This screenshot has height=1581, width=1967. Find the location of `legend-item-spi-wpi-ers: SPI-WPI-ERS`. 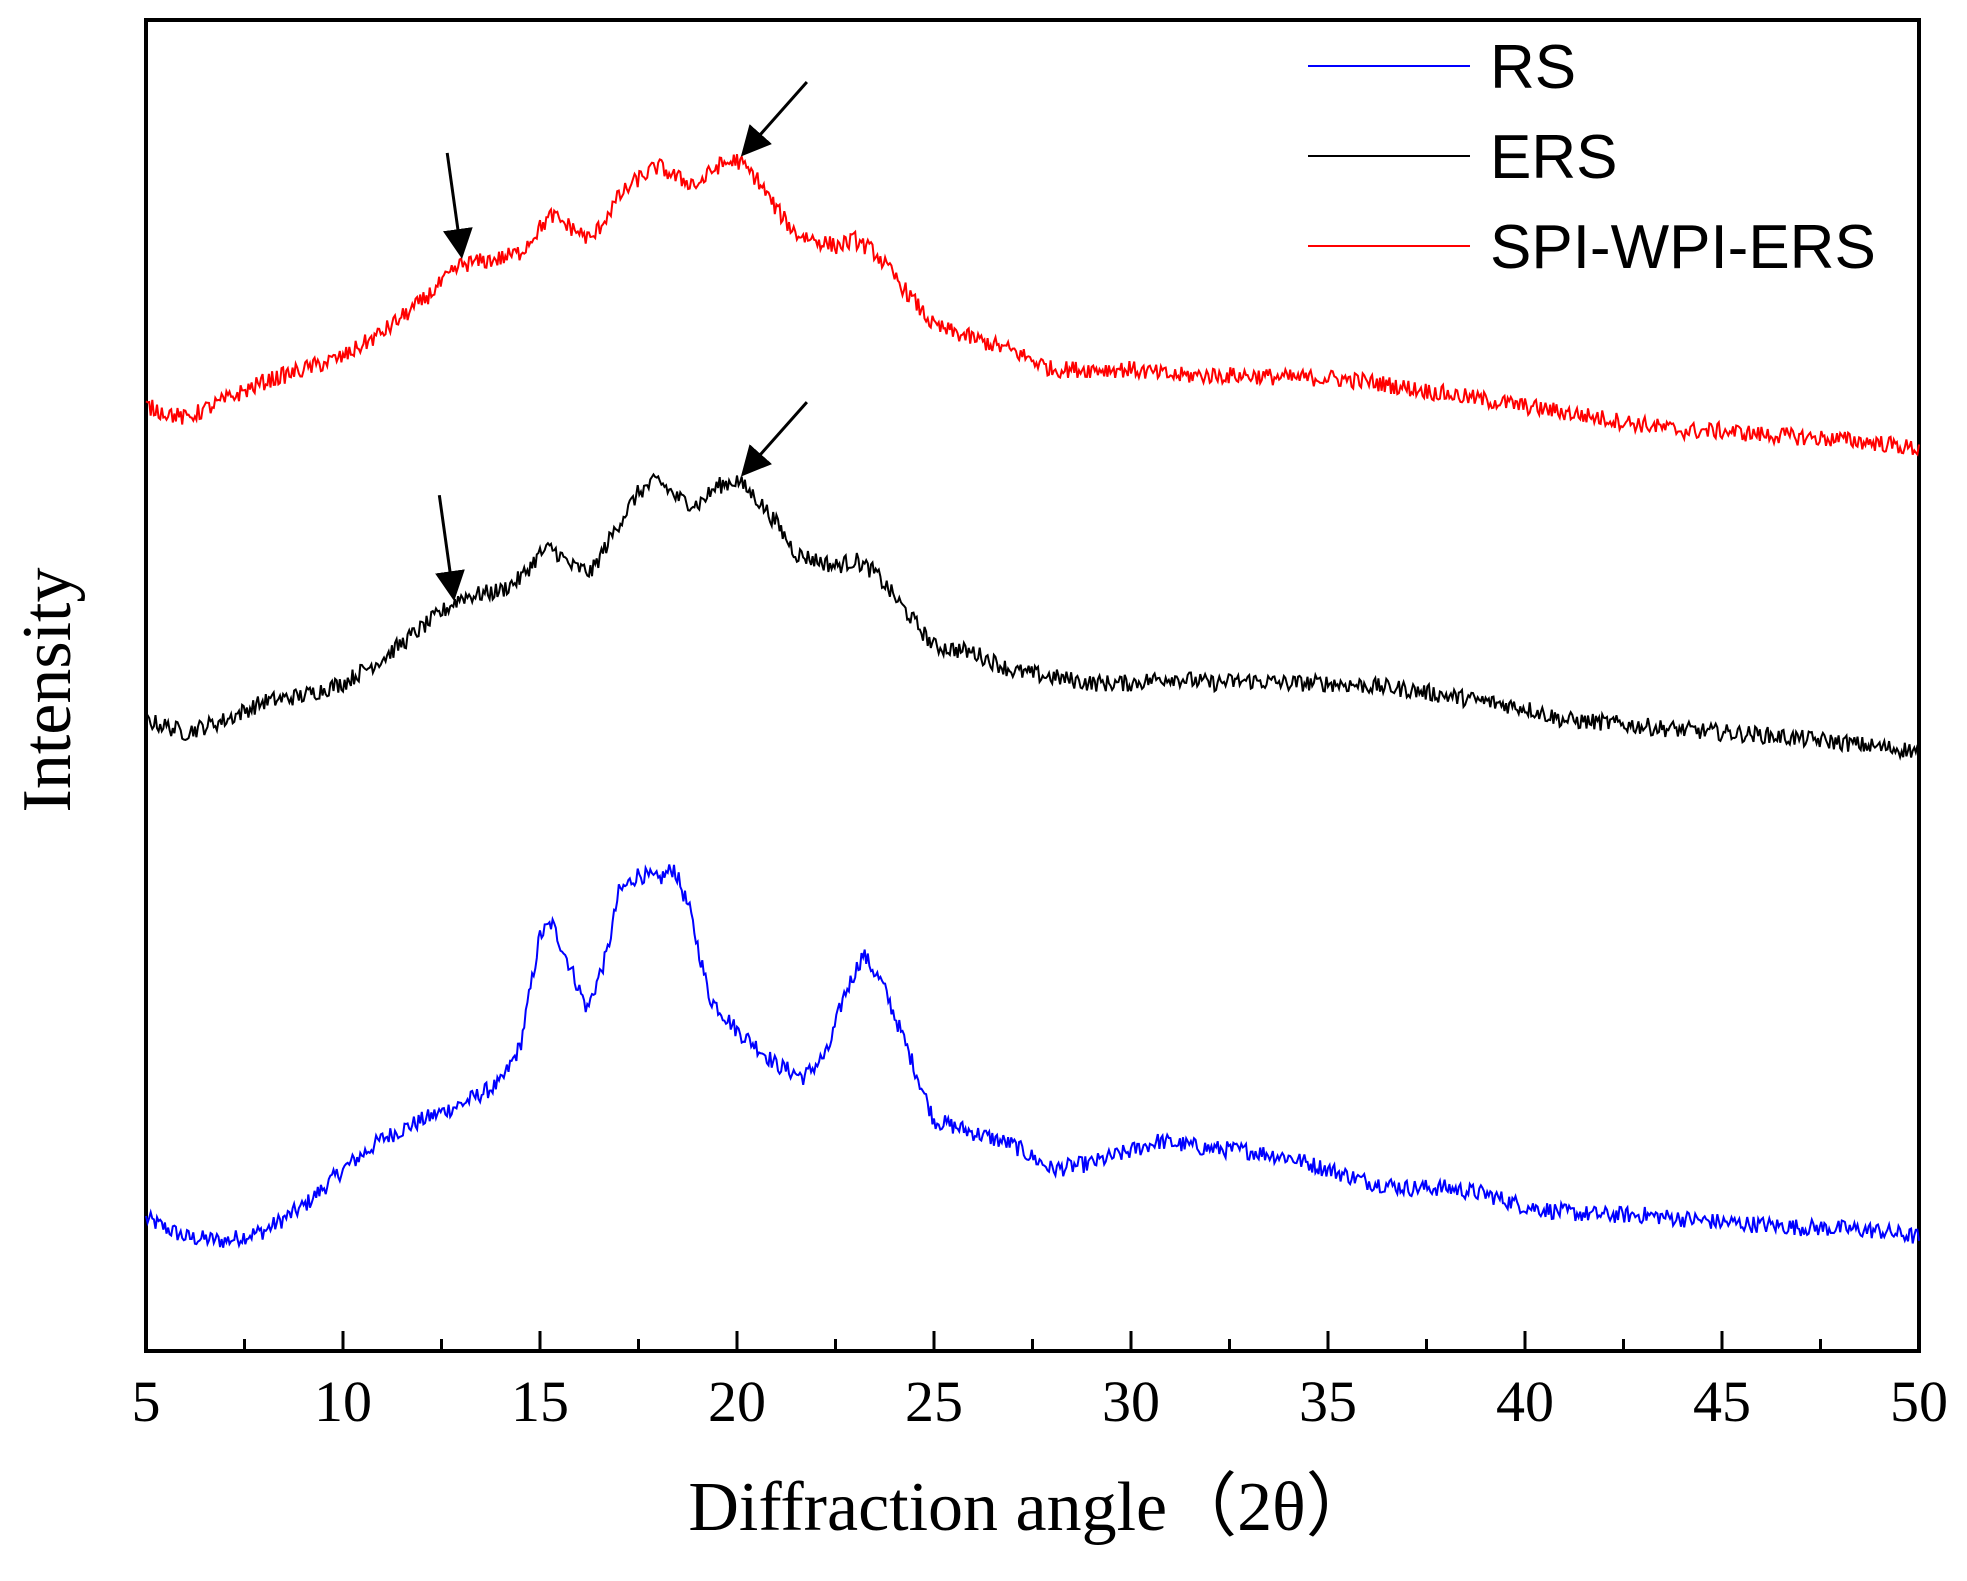

legend-item-spi-wpi-ers: SPI-WPI-ERS is located at coordinates (1592, 247).